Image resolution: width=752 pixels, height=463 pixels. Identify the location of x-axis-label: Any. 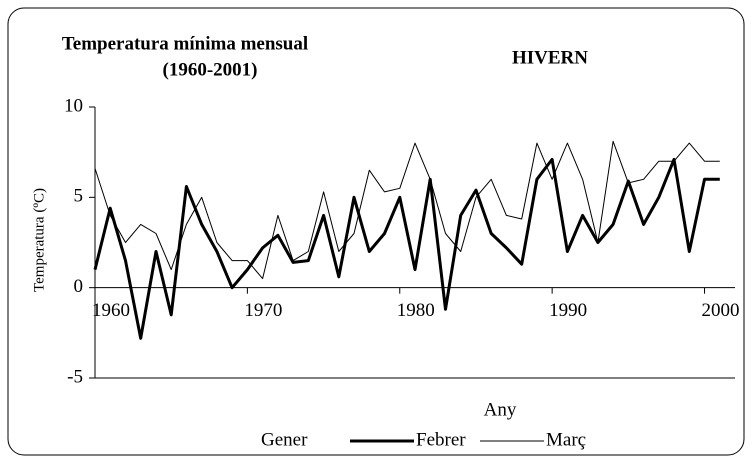
(500, 409).